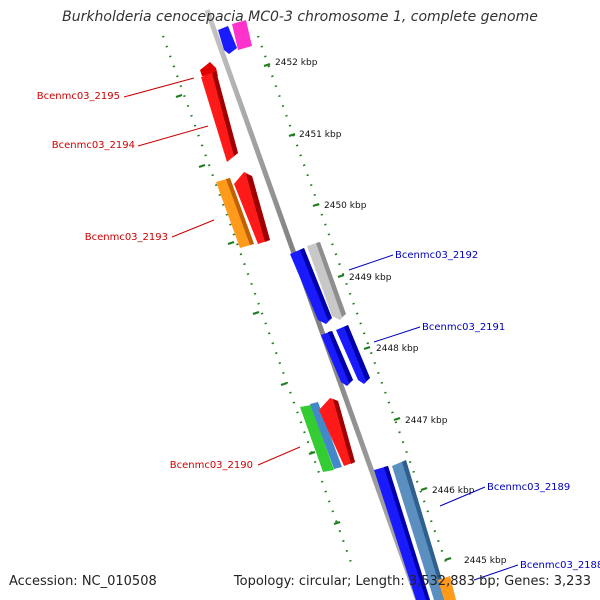  What do you see at coordinates (485, 561) in the screenshot?
I see `scale-label: 2445 kbp` at bounding box center [485, 561].